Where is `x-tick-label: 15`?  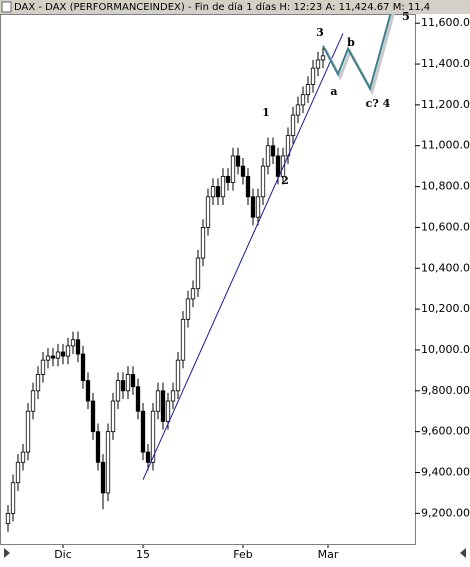
x-tick-label: 15 is located at coordinates (143, 554).